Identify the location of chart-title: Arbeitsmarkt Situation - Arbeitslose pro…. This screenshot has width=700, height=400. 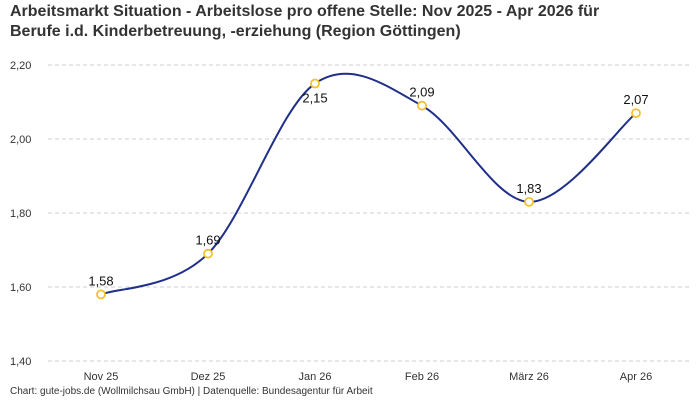
(350, 22).